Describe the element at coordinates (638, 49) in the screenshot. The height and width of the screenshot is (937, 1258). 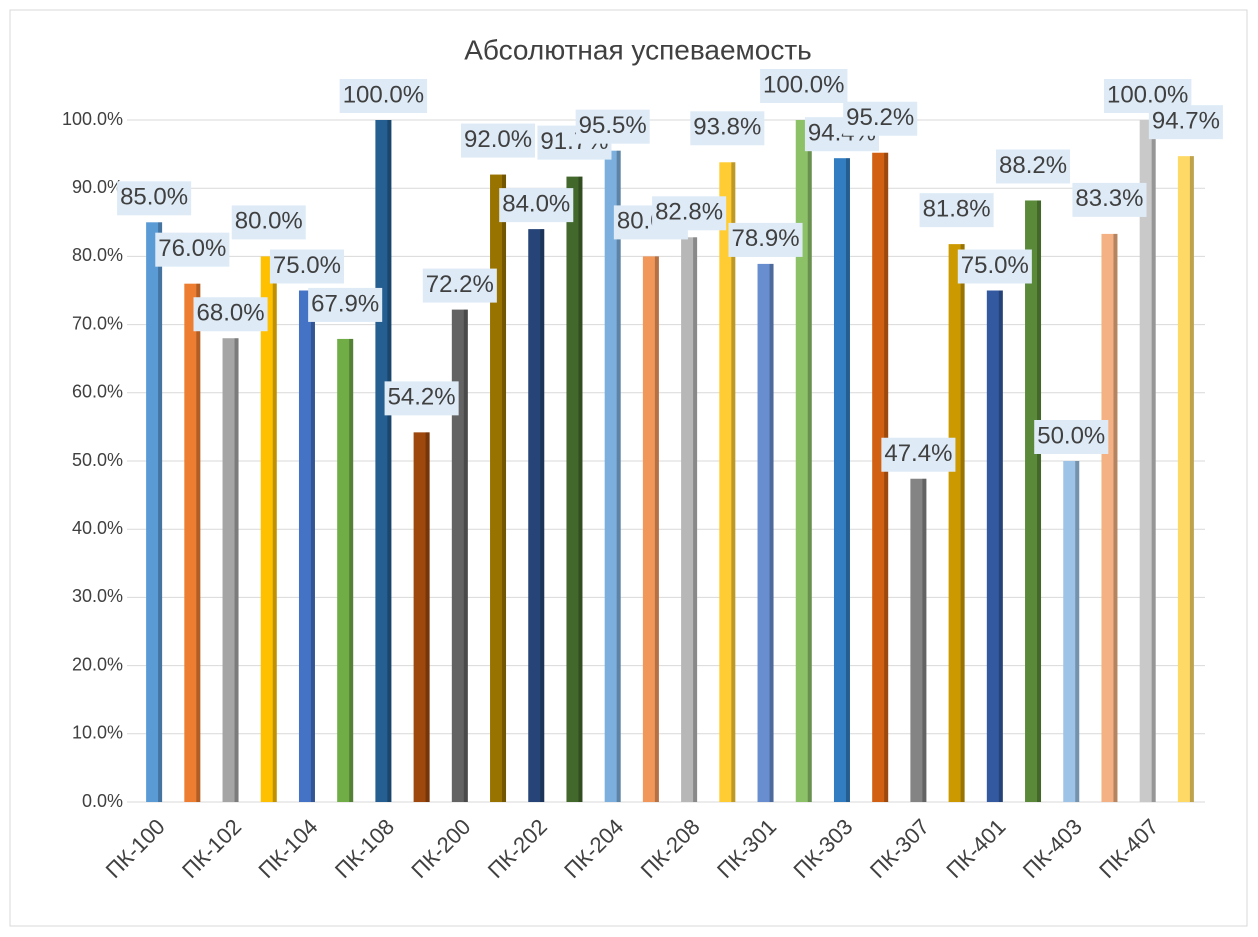
I see `chart-title: Абсолютная успеваемость` at that location.